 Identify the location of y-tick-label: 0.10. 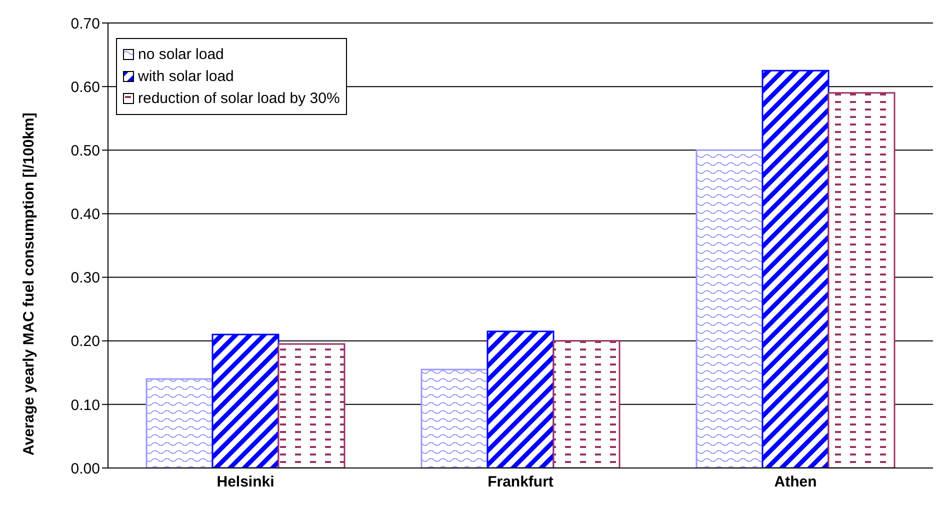
(85, 405).